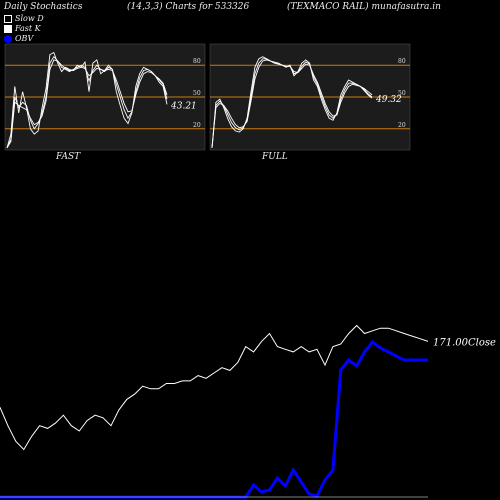  What do you see at coordinates (464, 342) in the screenshot?
I see `close-last-value: 171.00Close` at bounding box center [464, 342].